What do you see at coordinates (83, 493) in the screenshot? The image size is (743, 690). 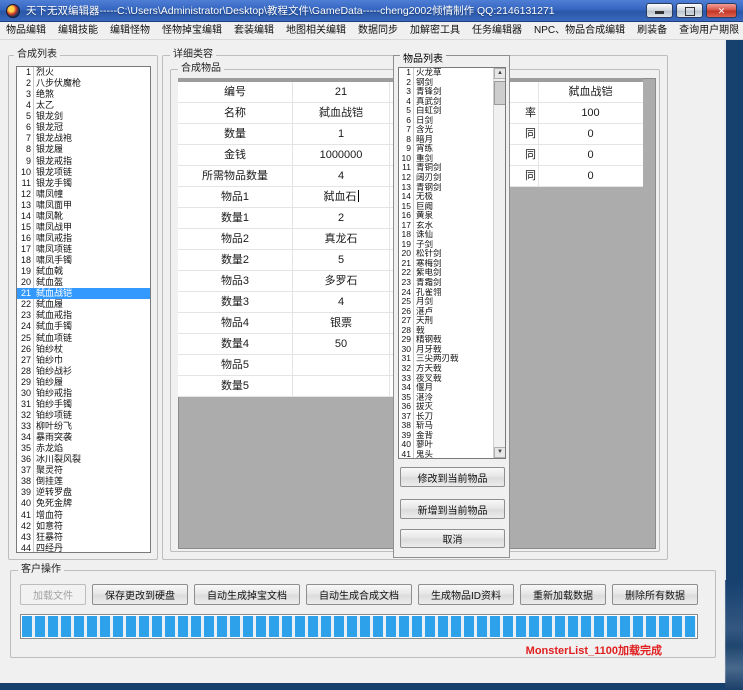 I see `list-item: 39 逆转罗盘` at bounding box center [83, 493].